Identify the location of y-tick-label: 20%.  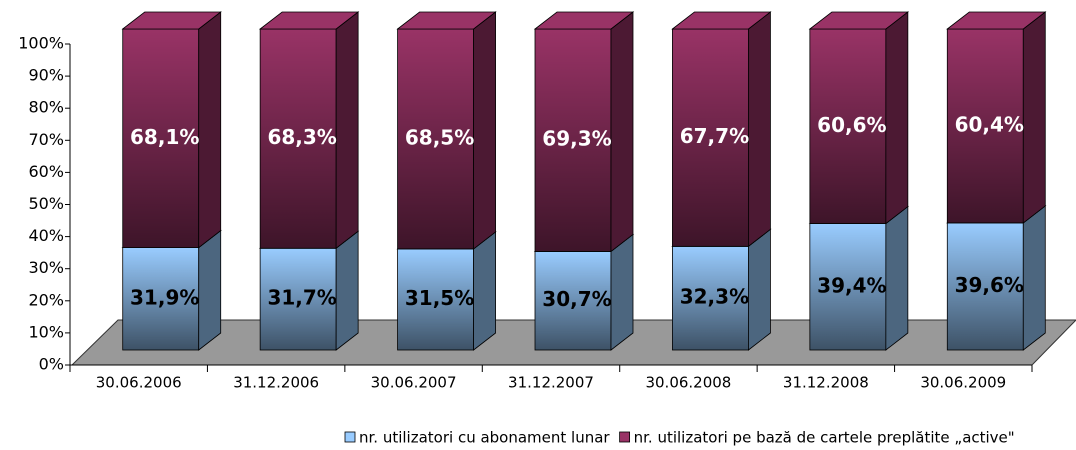
(46, 299).